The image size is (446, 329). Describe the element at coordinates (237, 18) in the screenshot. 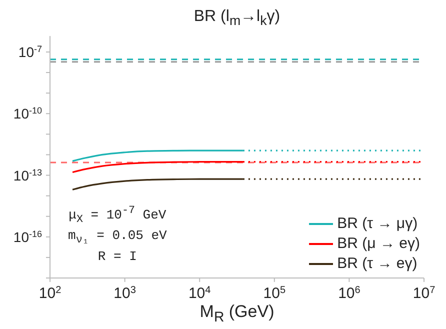

I see `chart-title: BR (l$_{m}$→l$_{k}$γ)` at that location.